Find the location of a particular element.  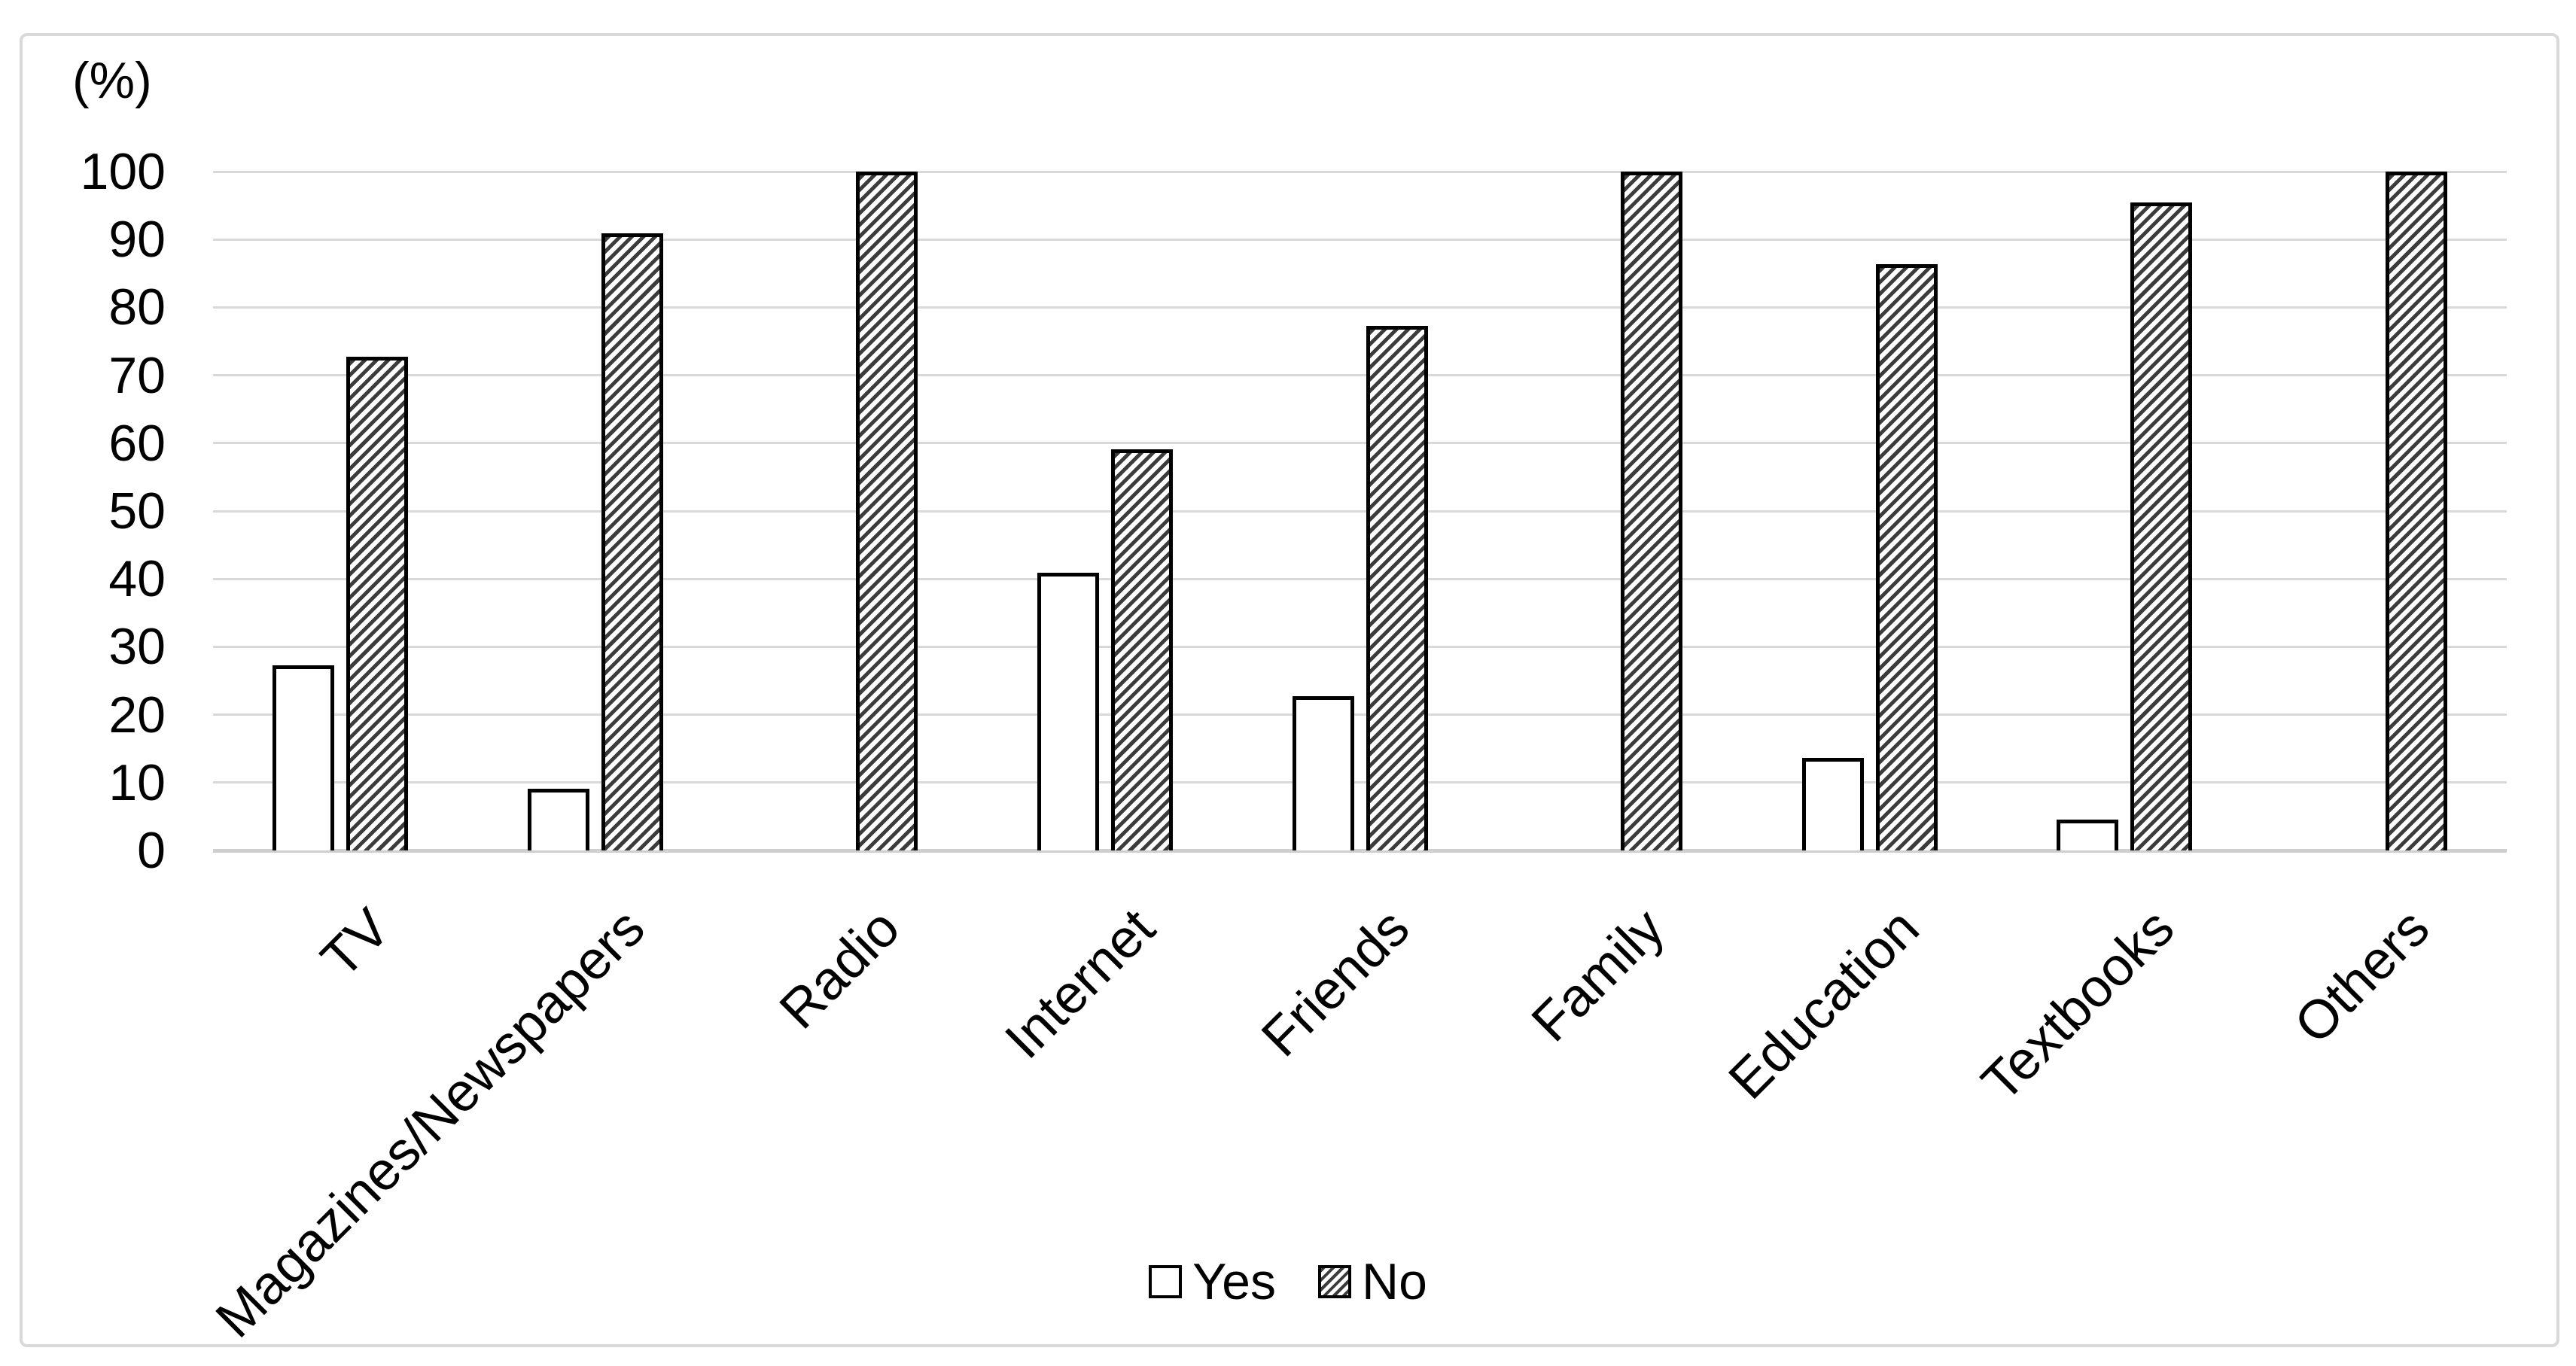

y-tick-label-10: 10 is located at coordinates (137, 782).